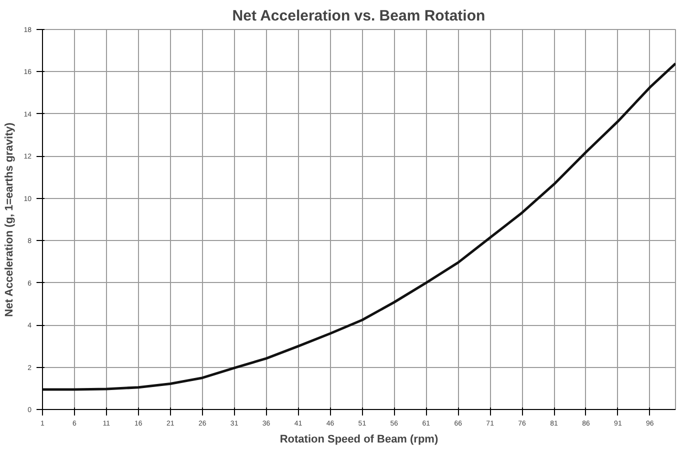 The image size is (685, 453). Describe the element at coordinates (10, 219) in the screenshot. I see `y-axis-title: Net Acceleration (g, 1=earths gravity)` at that location.